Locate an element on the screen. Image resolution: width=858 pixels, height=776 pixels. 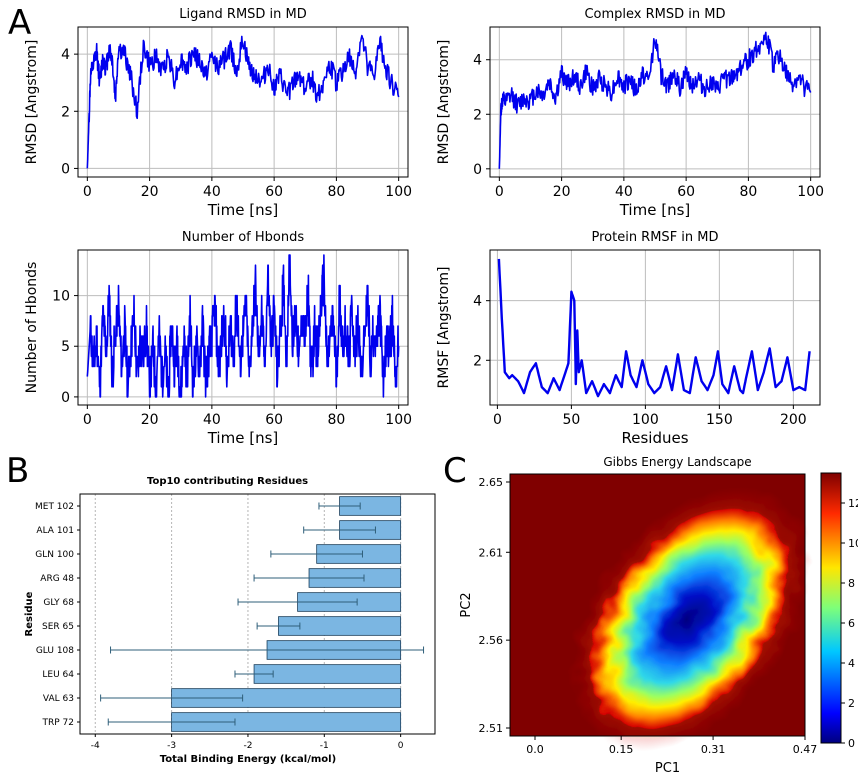
ticks: 0 20 40 60 80 100 0 2 4 is located at coordinates (648, 126).